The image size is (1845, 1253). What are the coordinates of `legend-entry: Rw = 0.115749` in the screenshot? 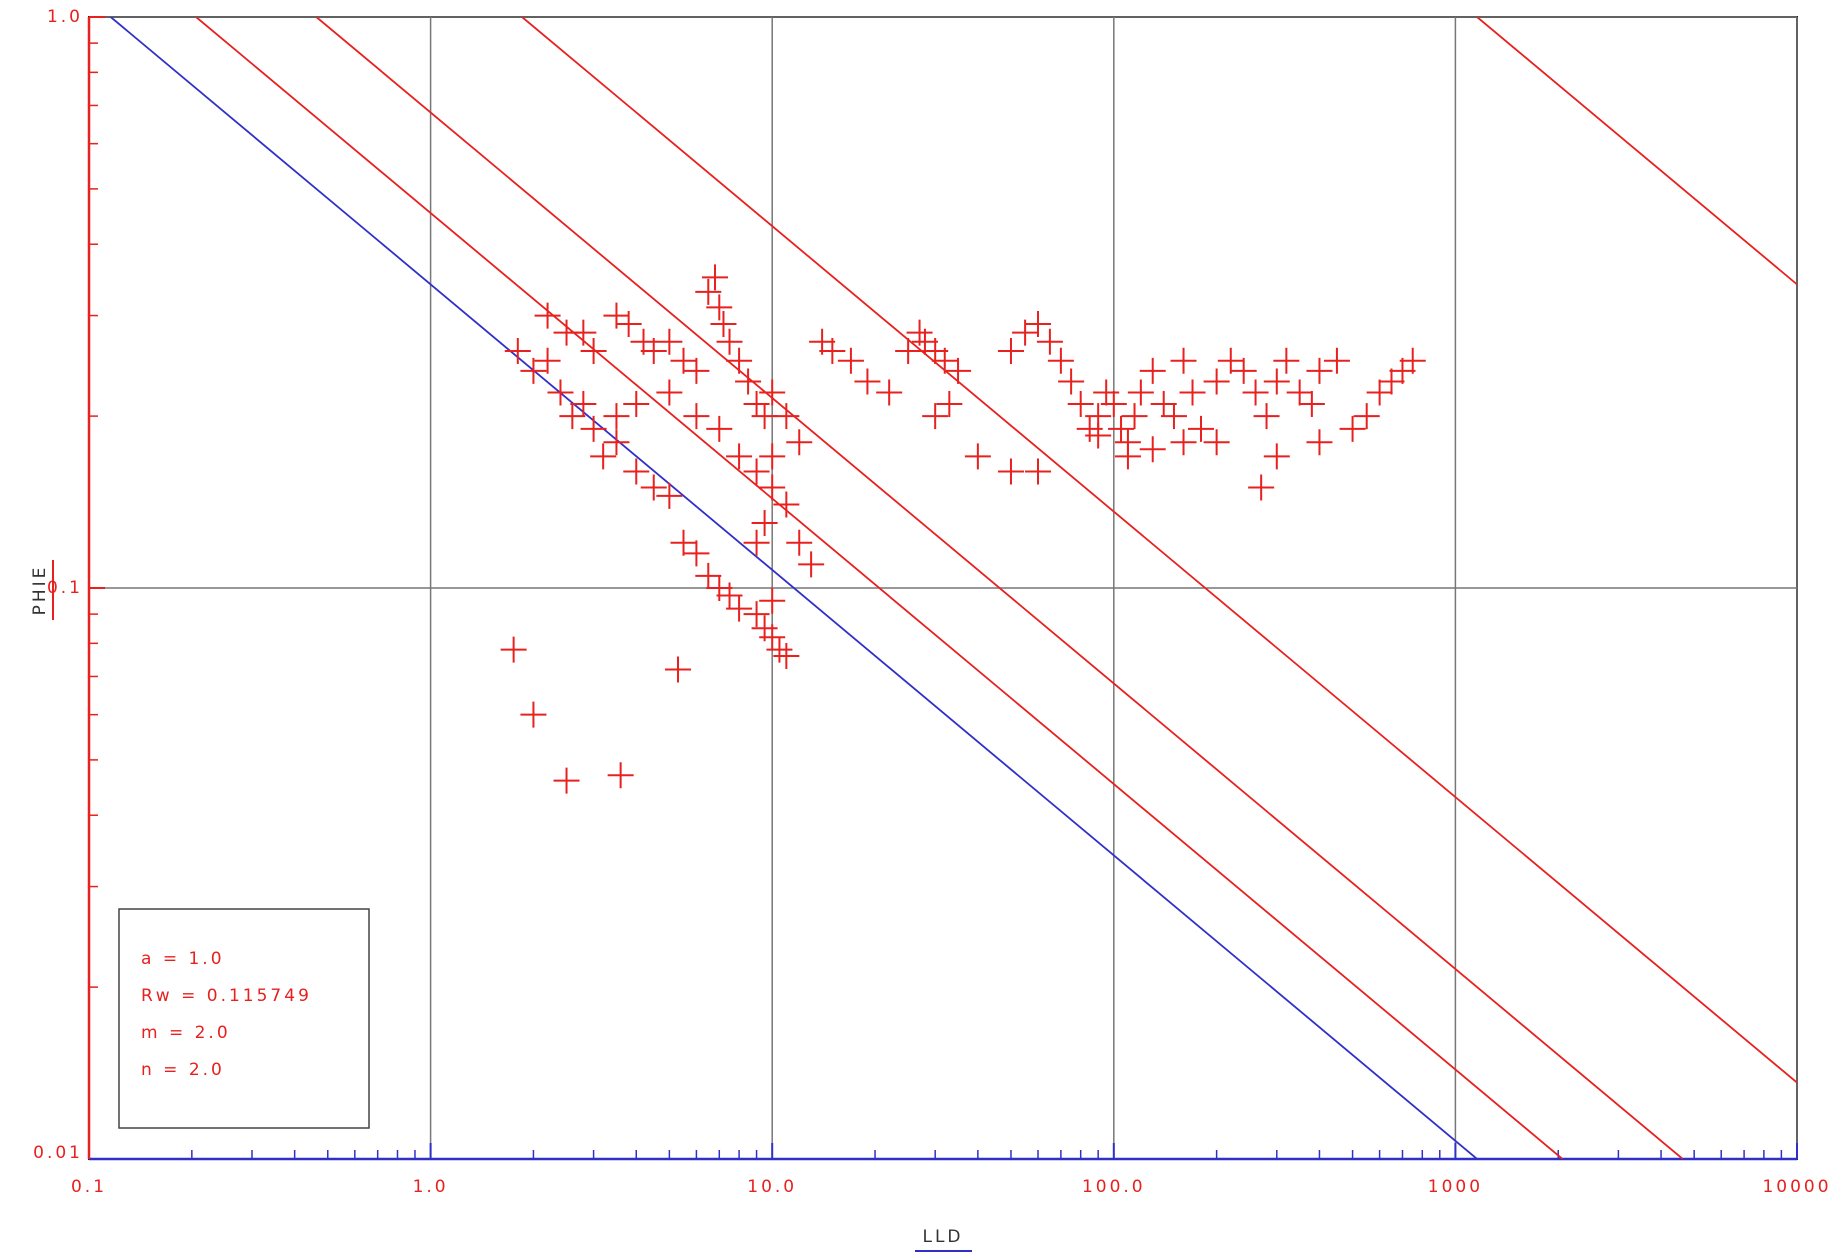 It's located at (226, 996).